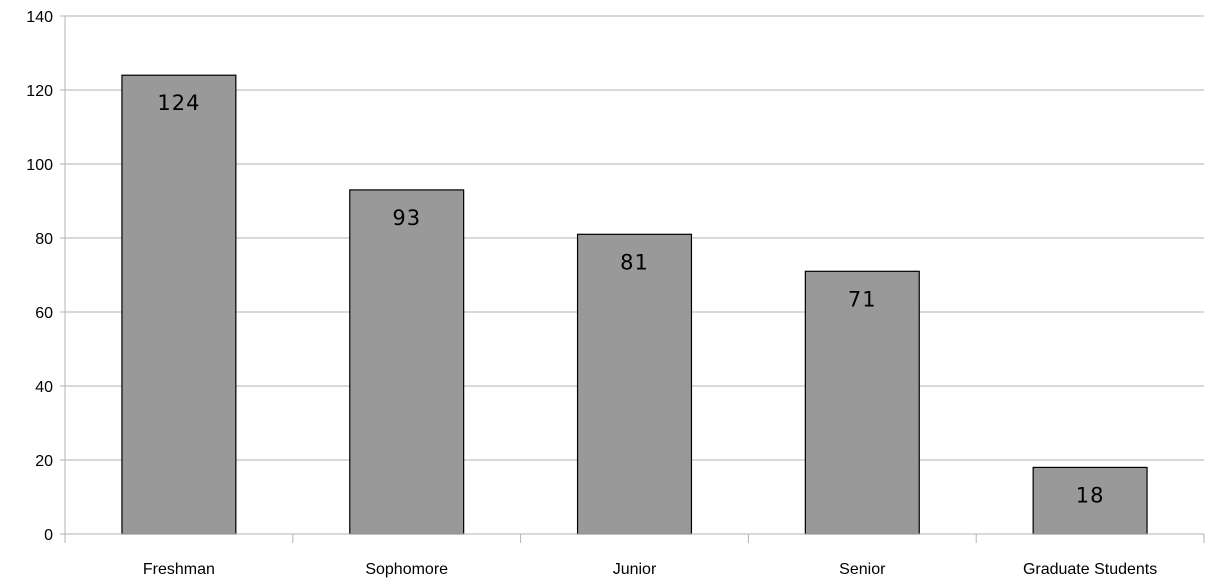  What do you see at coordinates (635, 569) in the screenshot?
I see `x-tick-label: Junior` at bounding box center [635, 569].